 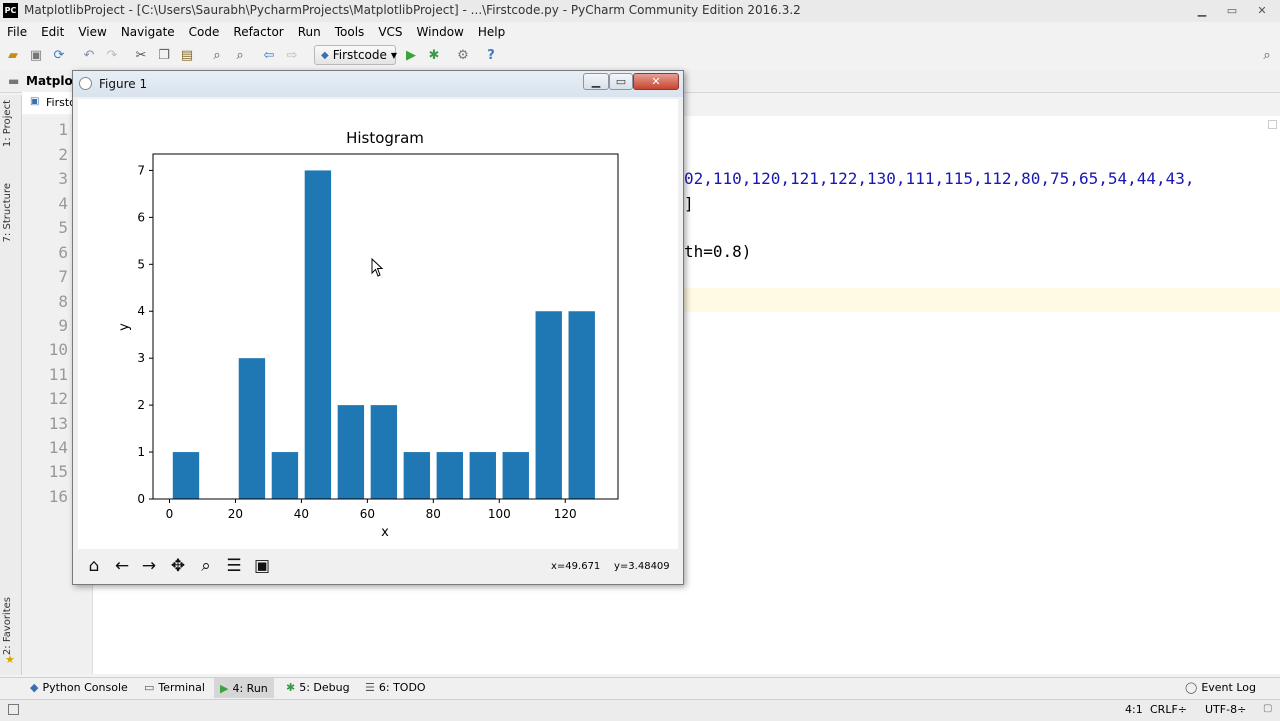 I want to click on menu-view: View, so click(x=92, y=32).